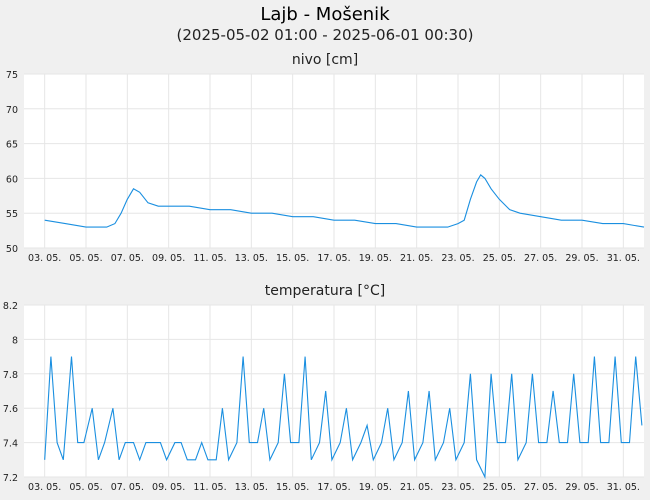 This screenshot has width=650, height=500. Describe the element at coordinates (44, 258) in the screenshot. I see `nivo-x-tick-label: 03. 05.` at that location.